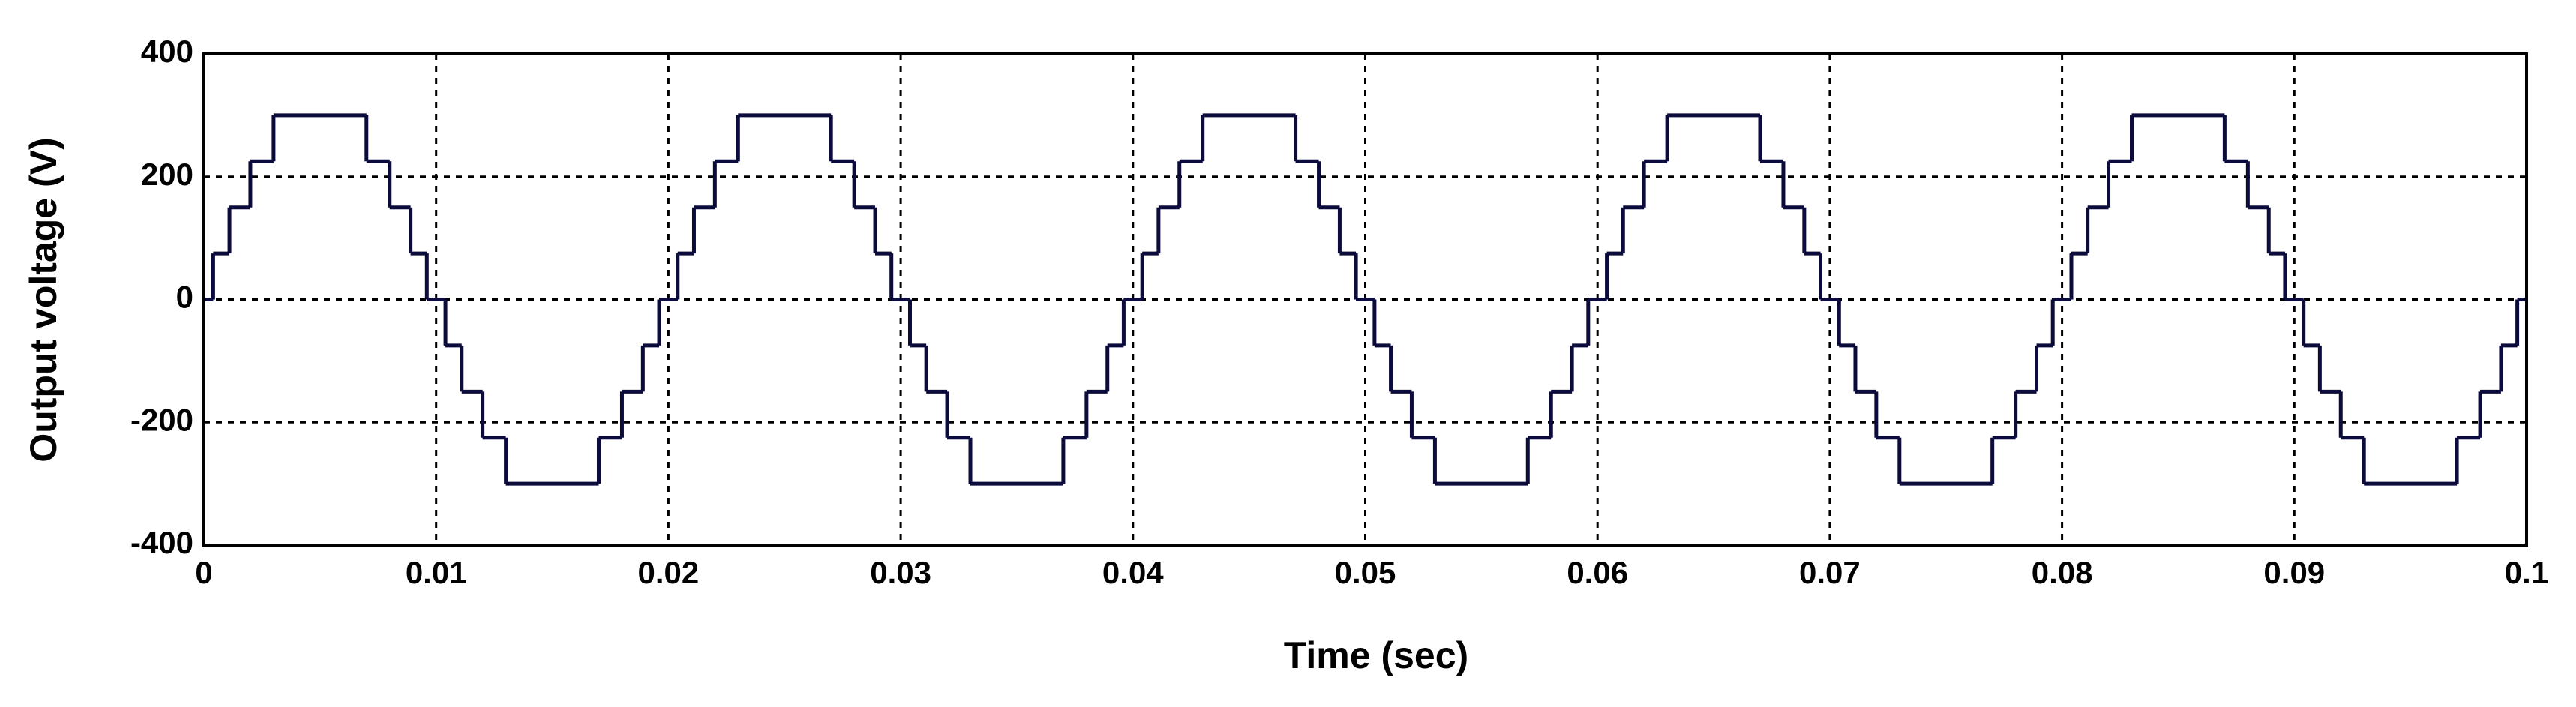 The height and width of the screenshot is (707, 2576). What do you see at coordinates (1133, 572) in the screenshot?
I see `x-tick-label: 0.04` at bounding box center [1133, 572].